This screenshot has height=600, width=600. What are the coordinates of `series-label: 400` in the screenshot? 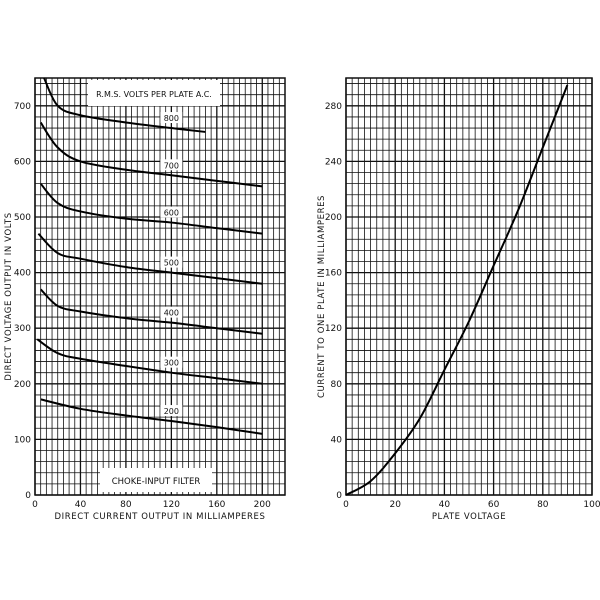 It's located at (171, 313).